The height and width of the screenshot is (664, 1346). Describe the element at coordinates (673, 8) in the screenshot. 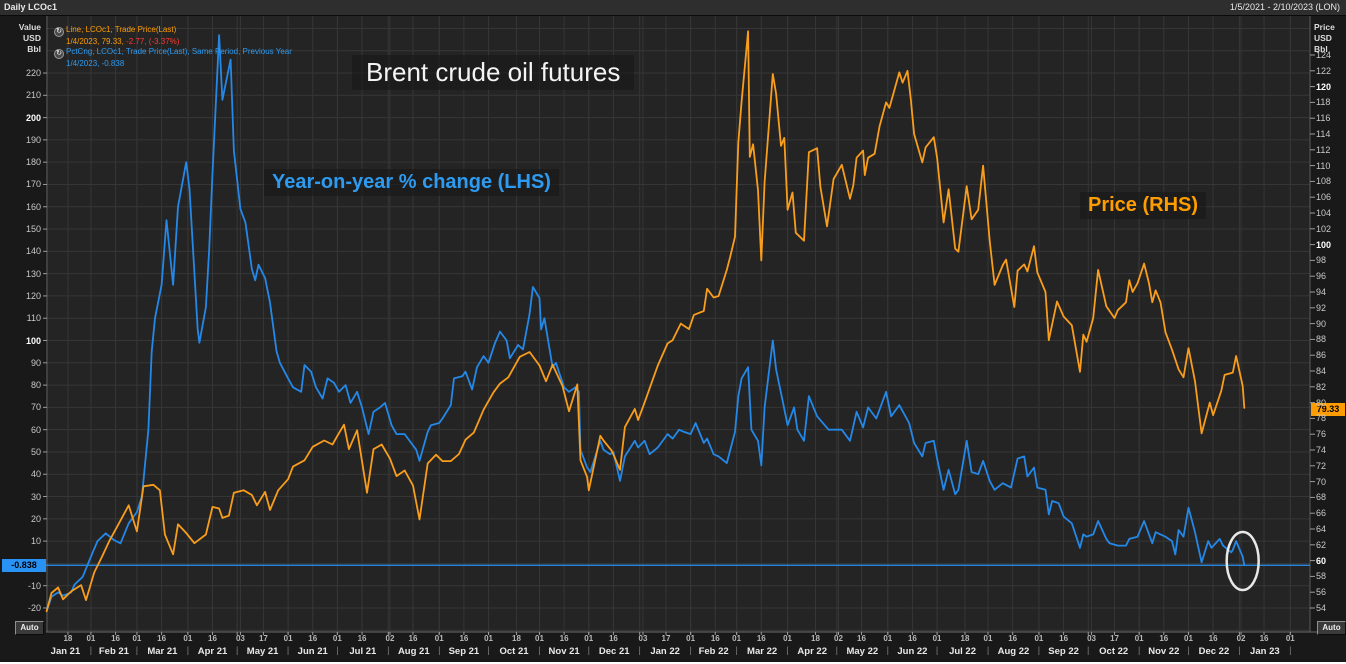

I see `chart-titlebar: Daily LCOc1 1/5/2021 - 2/10/2023 (LON)` at that location.